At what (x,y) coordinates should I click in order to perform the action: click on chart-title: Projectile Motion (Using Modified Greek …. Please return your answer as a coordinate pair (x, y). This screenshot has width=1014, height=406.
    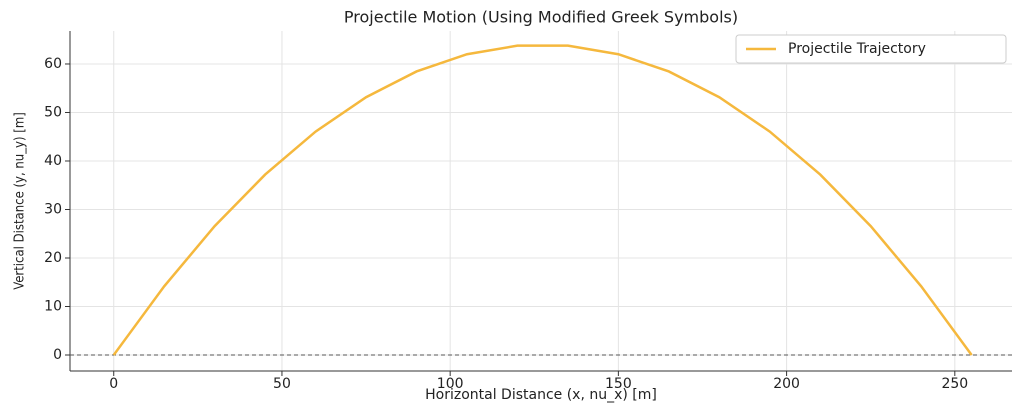
    Looking at the image, I should click on (541, 17).